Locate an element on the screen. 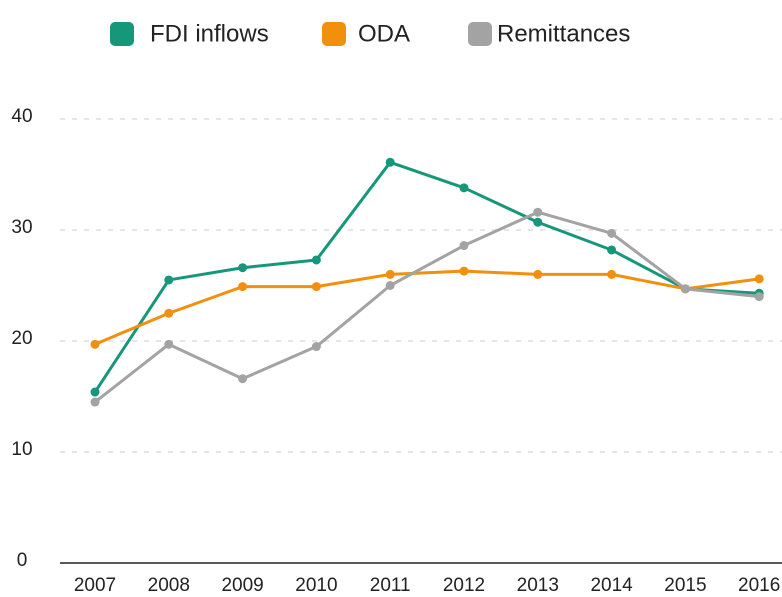 The height and width of the screenshot is (597, 782). series-line is located at coordinates (427, 307).